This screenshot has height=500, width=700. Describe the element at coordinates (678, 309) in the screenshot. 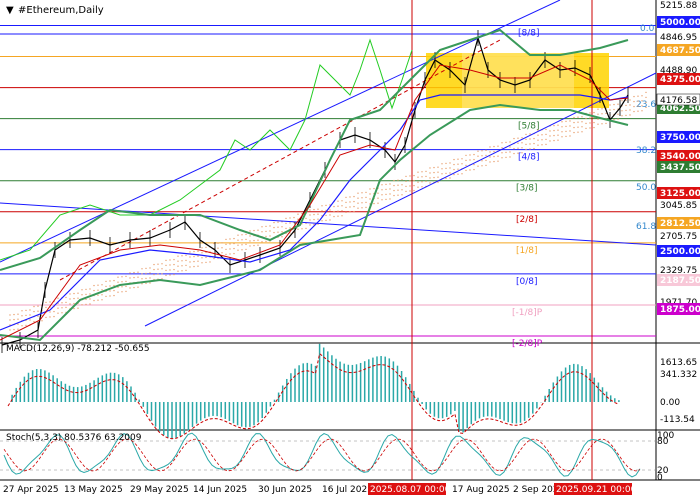

I see `price-tag: 1875.00` at that location.